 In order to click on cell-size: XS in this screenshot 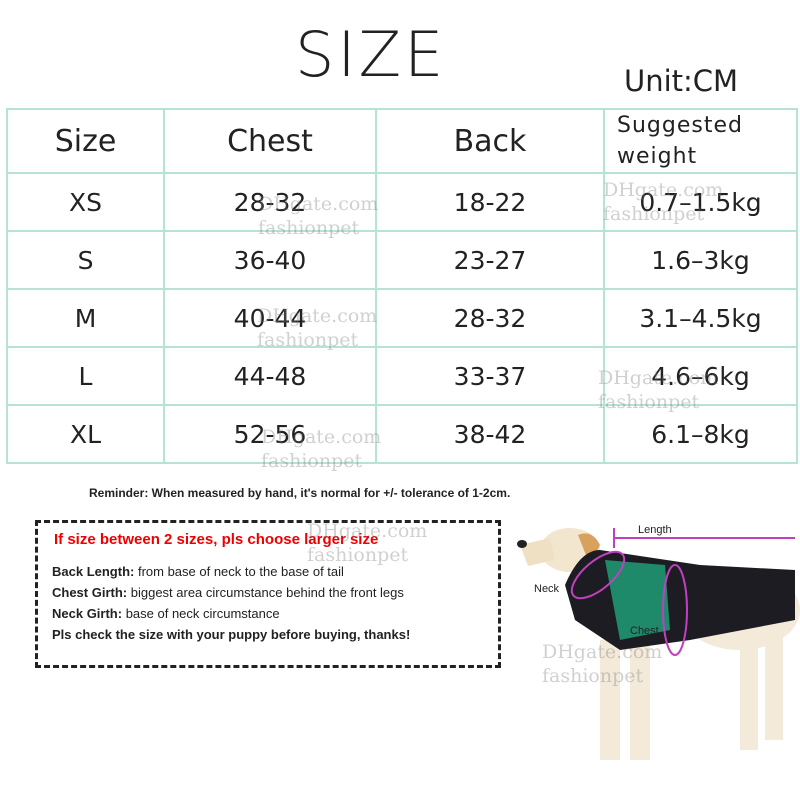, I will do `click(85, 202)`.